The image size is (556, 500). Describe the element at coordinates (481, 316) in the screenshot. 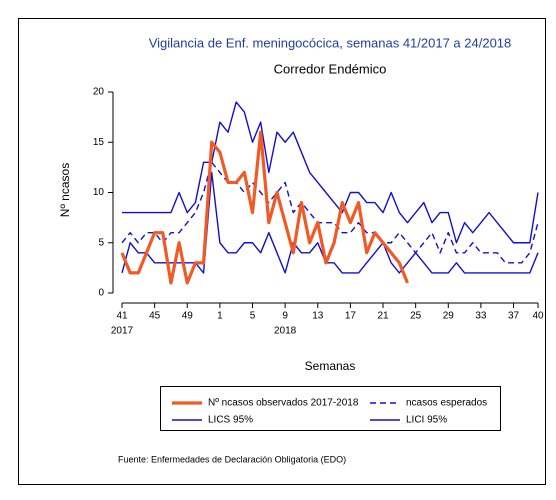

I see `x-tick-label: 33` at that location.